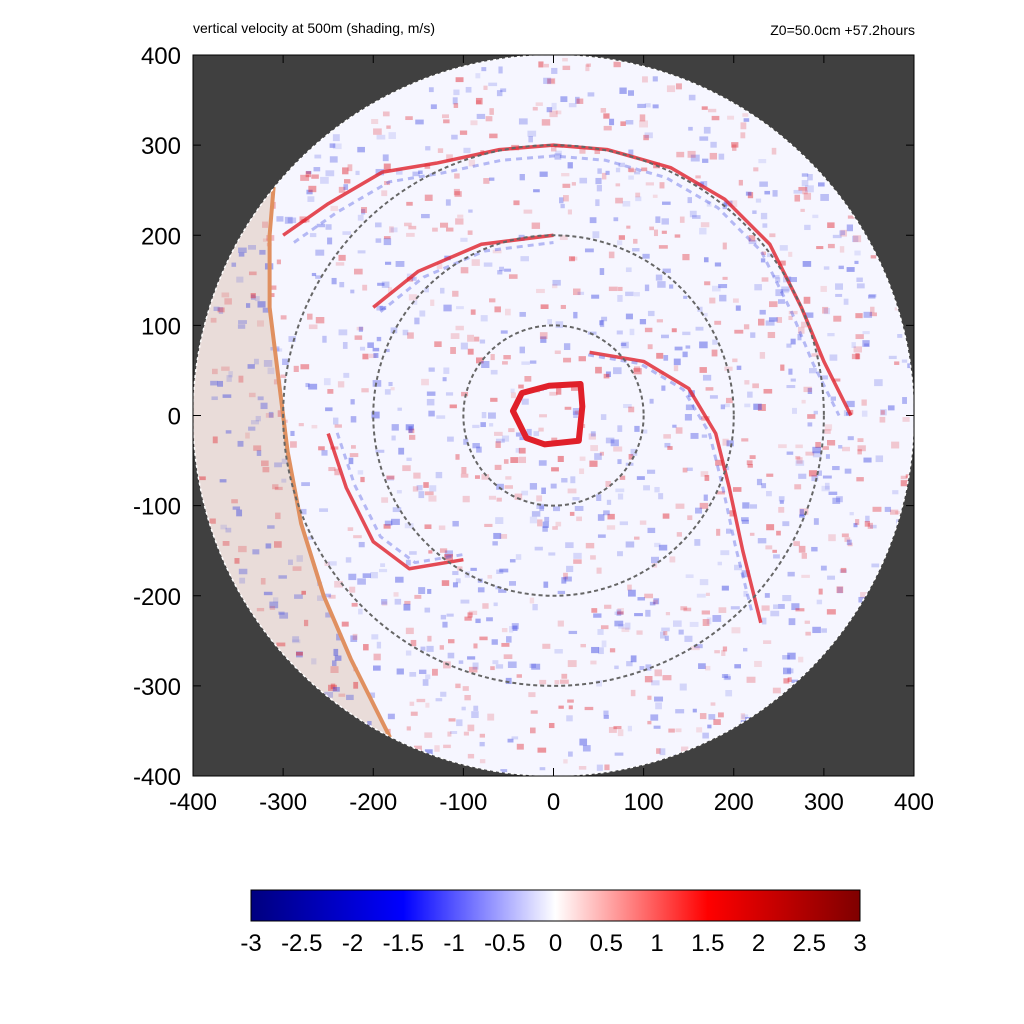 The width and height of the screenshot is (1024, 1024). I want to click on y-tick-label: -100, so click(157, 507).